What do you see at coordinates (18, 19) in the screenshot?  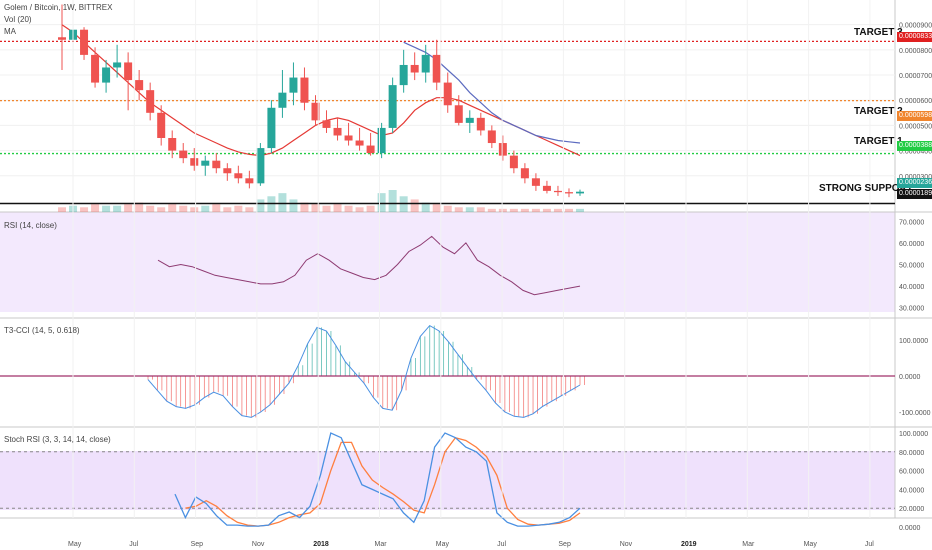 I see `volume-indicator-label: Vol (20)` at bounding box center [18, 19].